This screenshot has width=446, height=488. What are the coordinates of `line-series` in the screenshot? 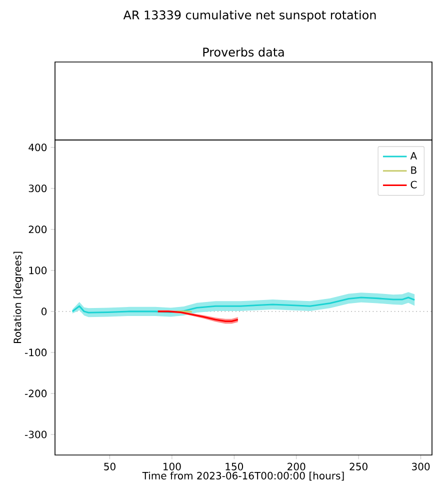 It's located at (244, 305).